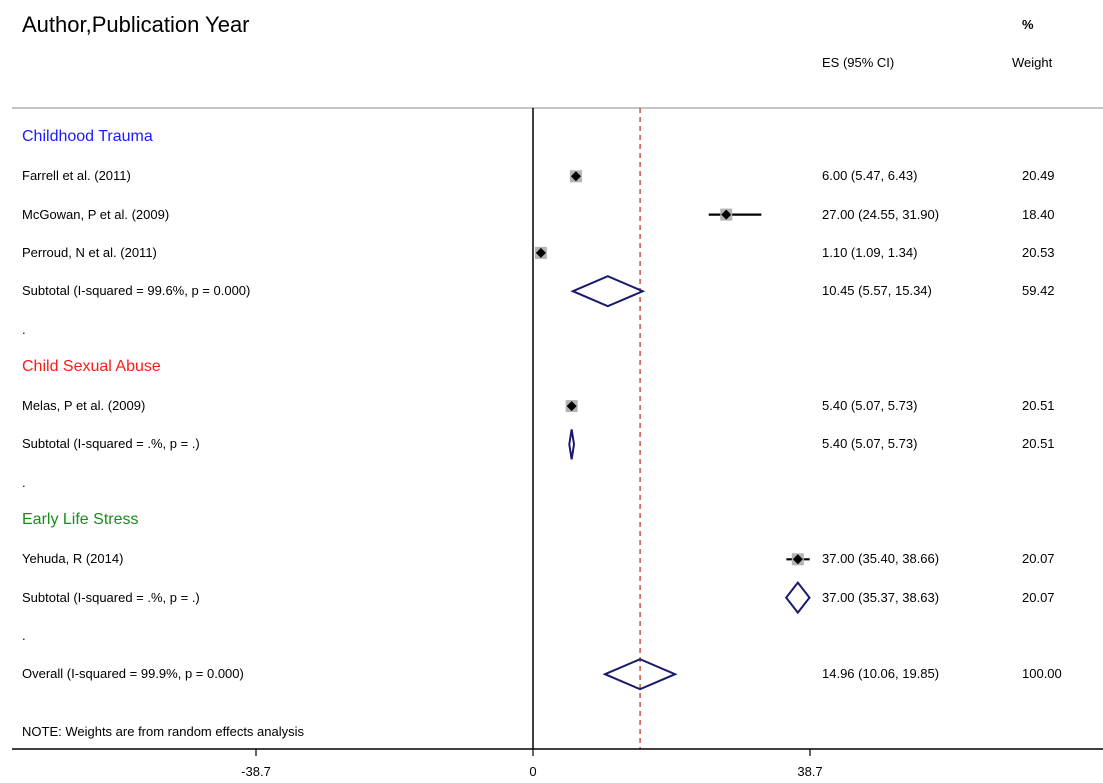  I want to click on group-heading: Early Life Stress, so click(80, 519).